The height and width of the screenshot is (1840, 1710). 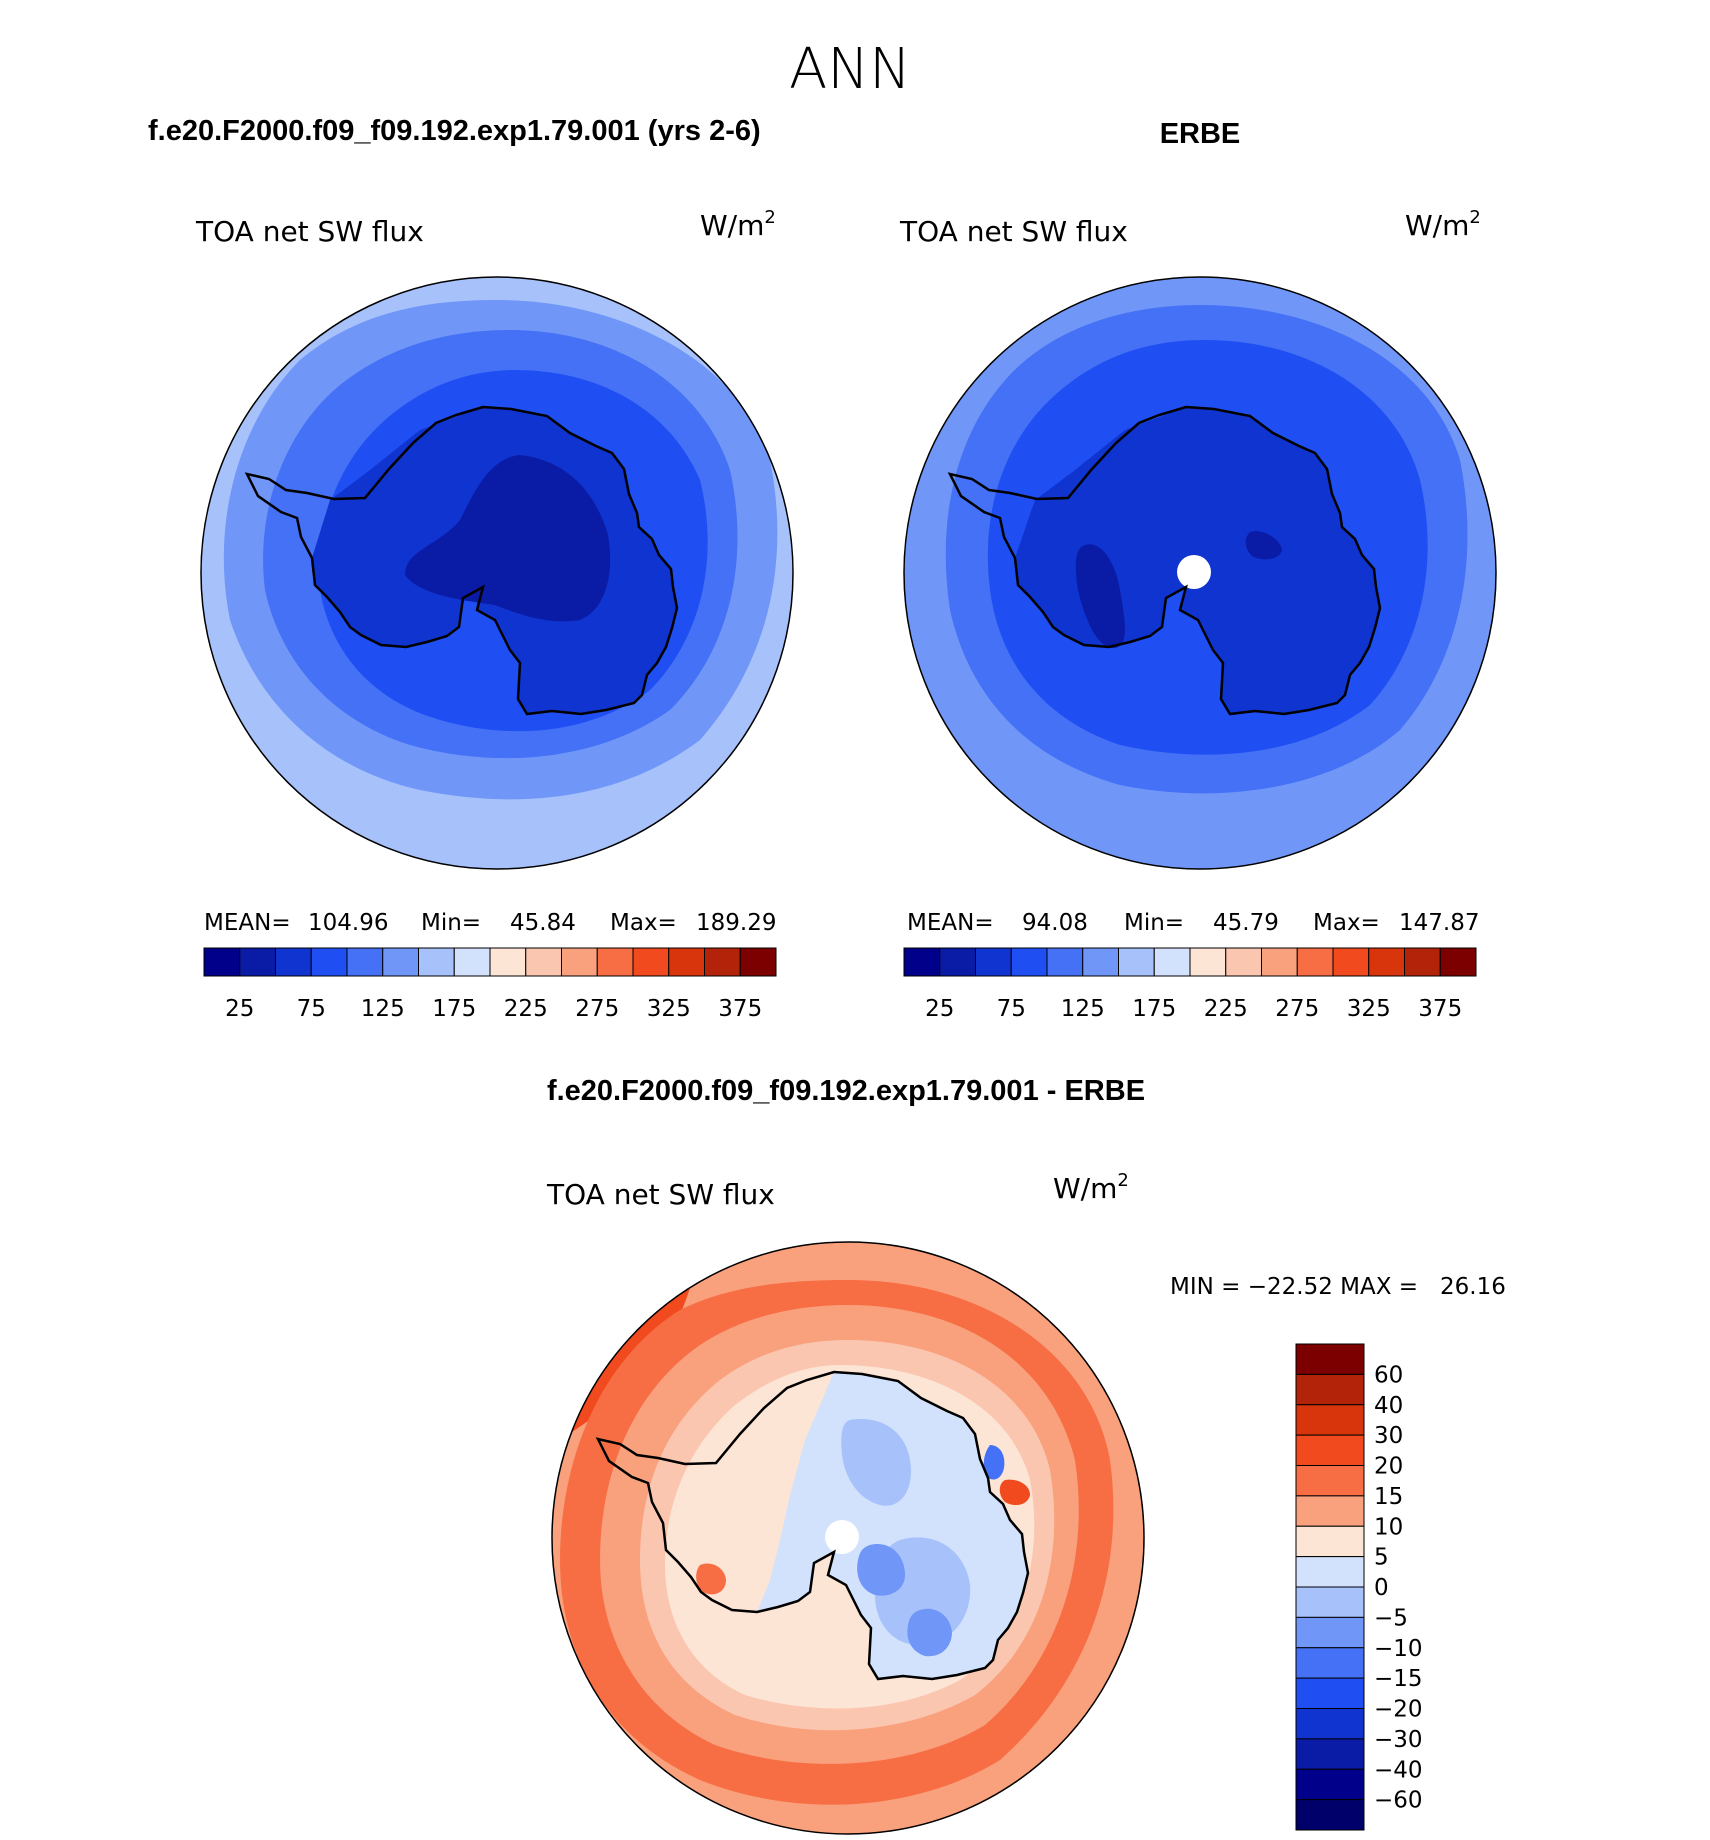 What do you see at coordinates (1398, 1801) in the screenshot?
I see `panel3-colorbar-tick-label: −60` at bounding box center [1398, 1801].